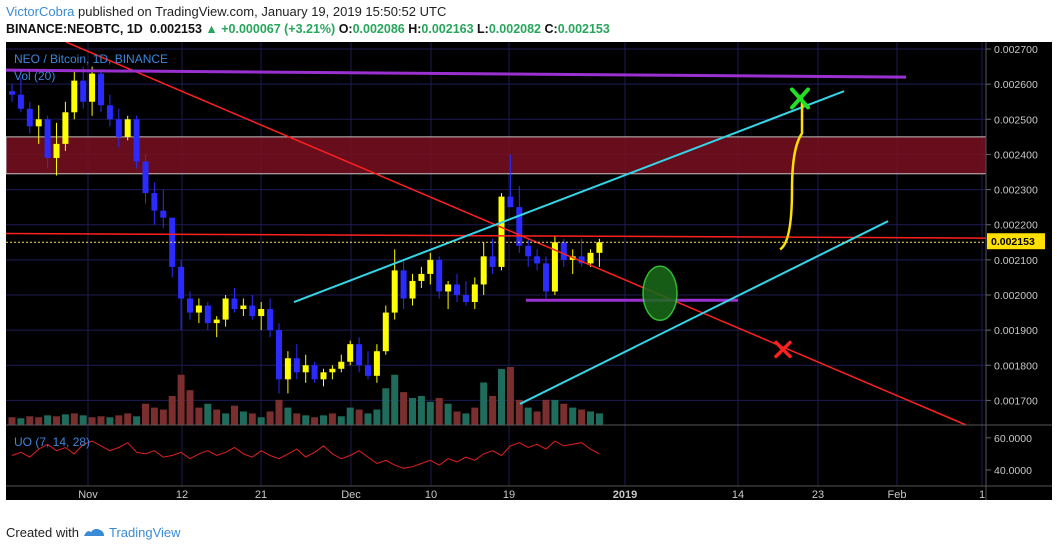  Describe the element at coordinates (345, 29) in the screenshot. I see `open-label: O:` at that location.